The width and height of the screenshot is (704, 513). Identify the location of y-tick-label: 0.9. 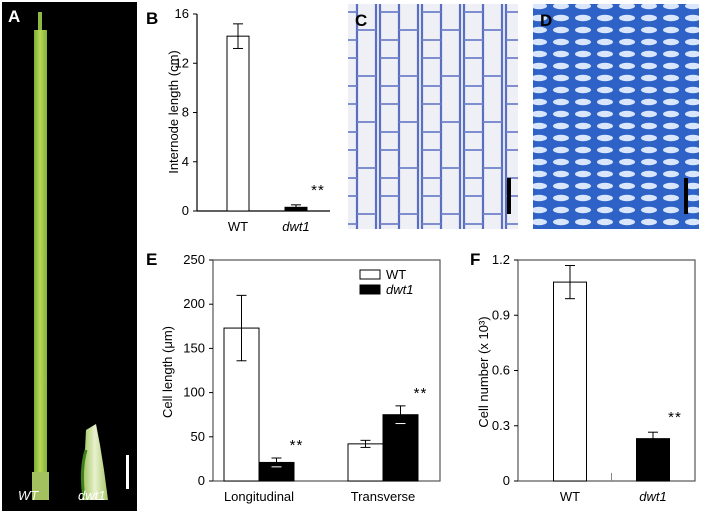
(501, 314).